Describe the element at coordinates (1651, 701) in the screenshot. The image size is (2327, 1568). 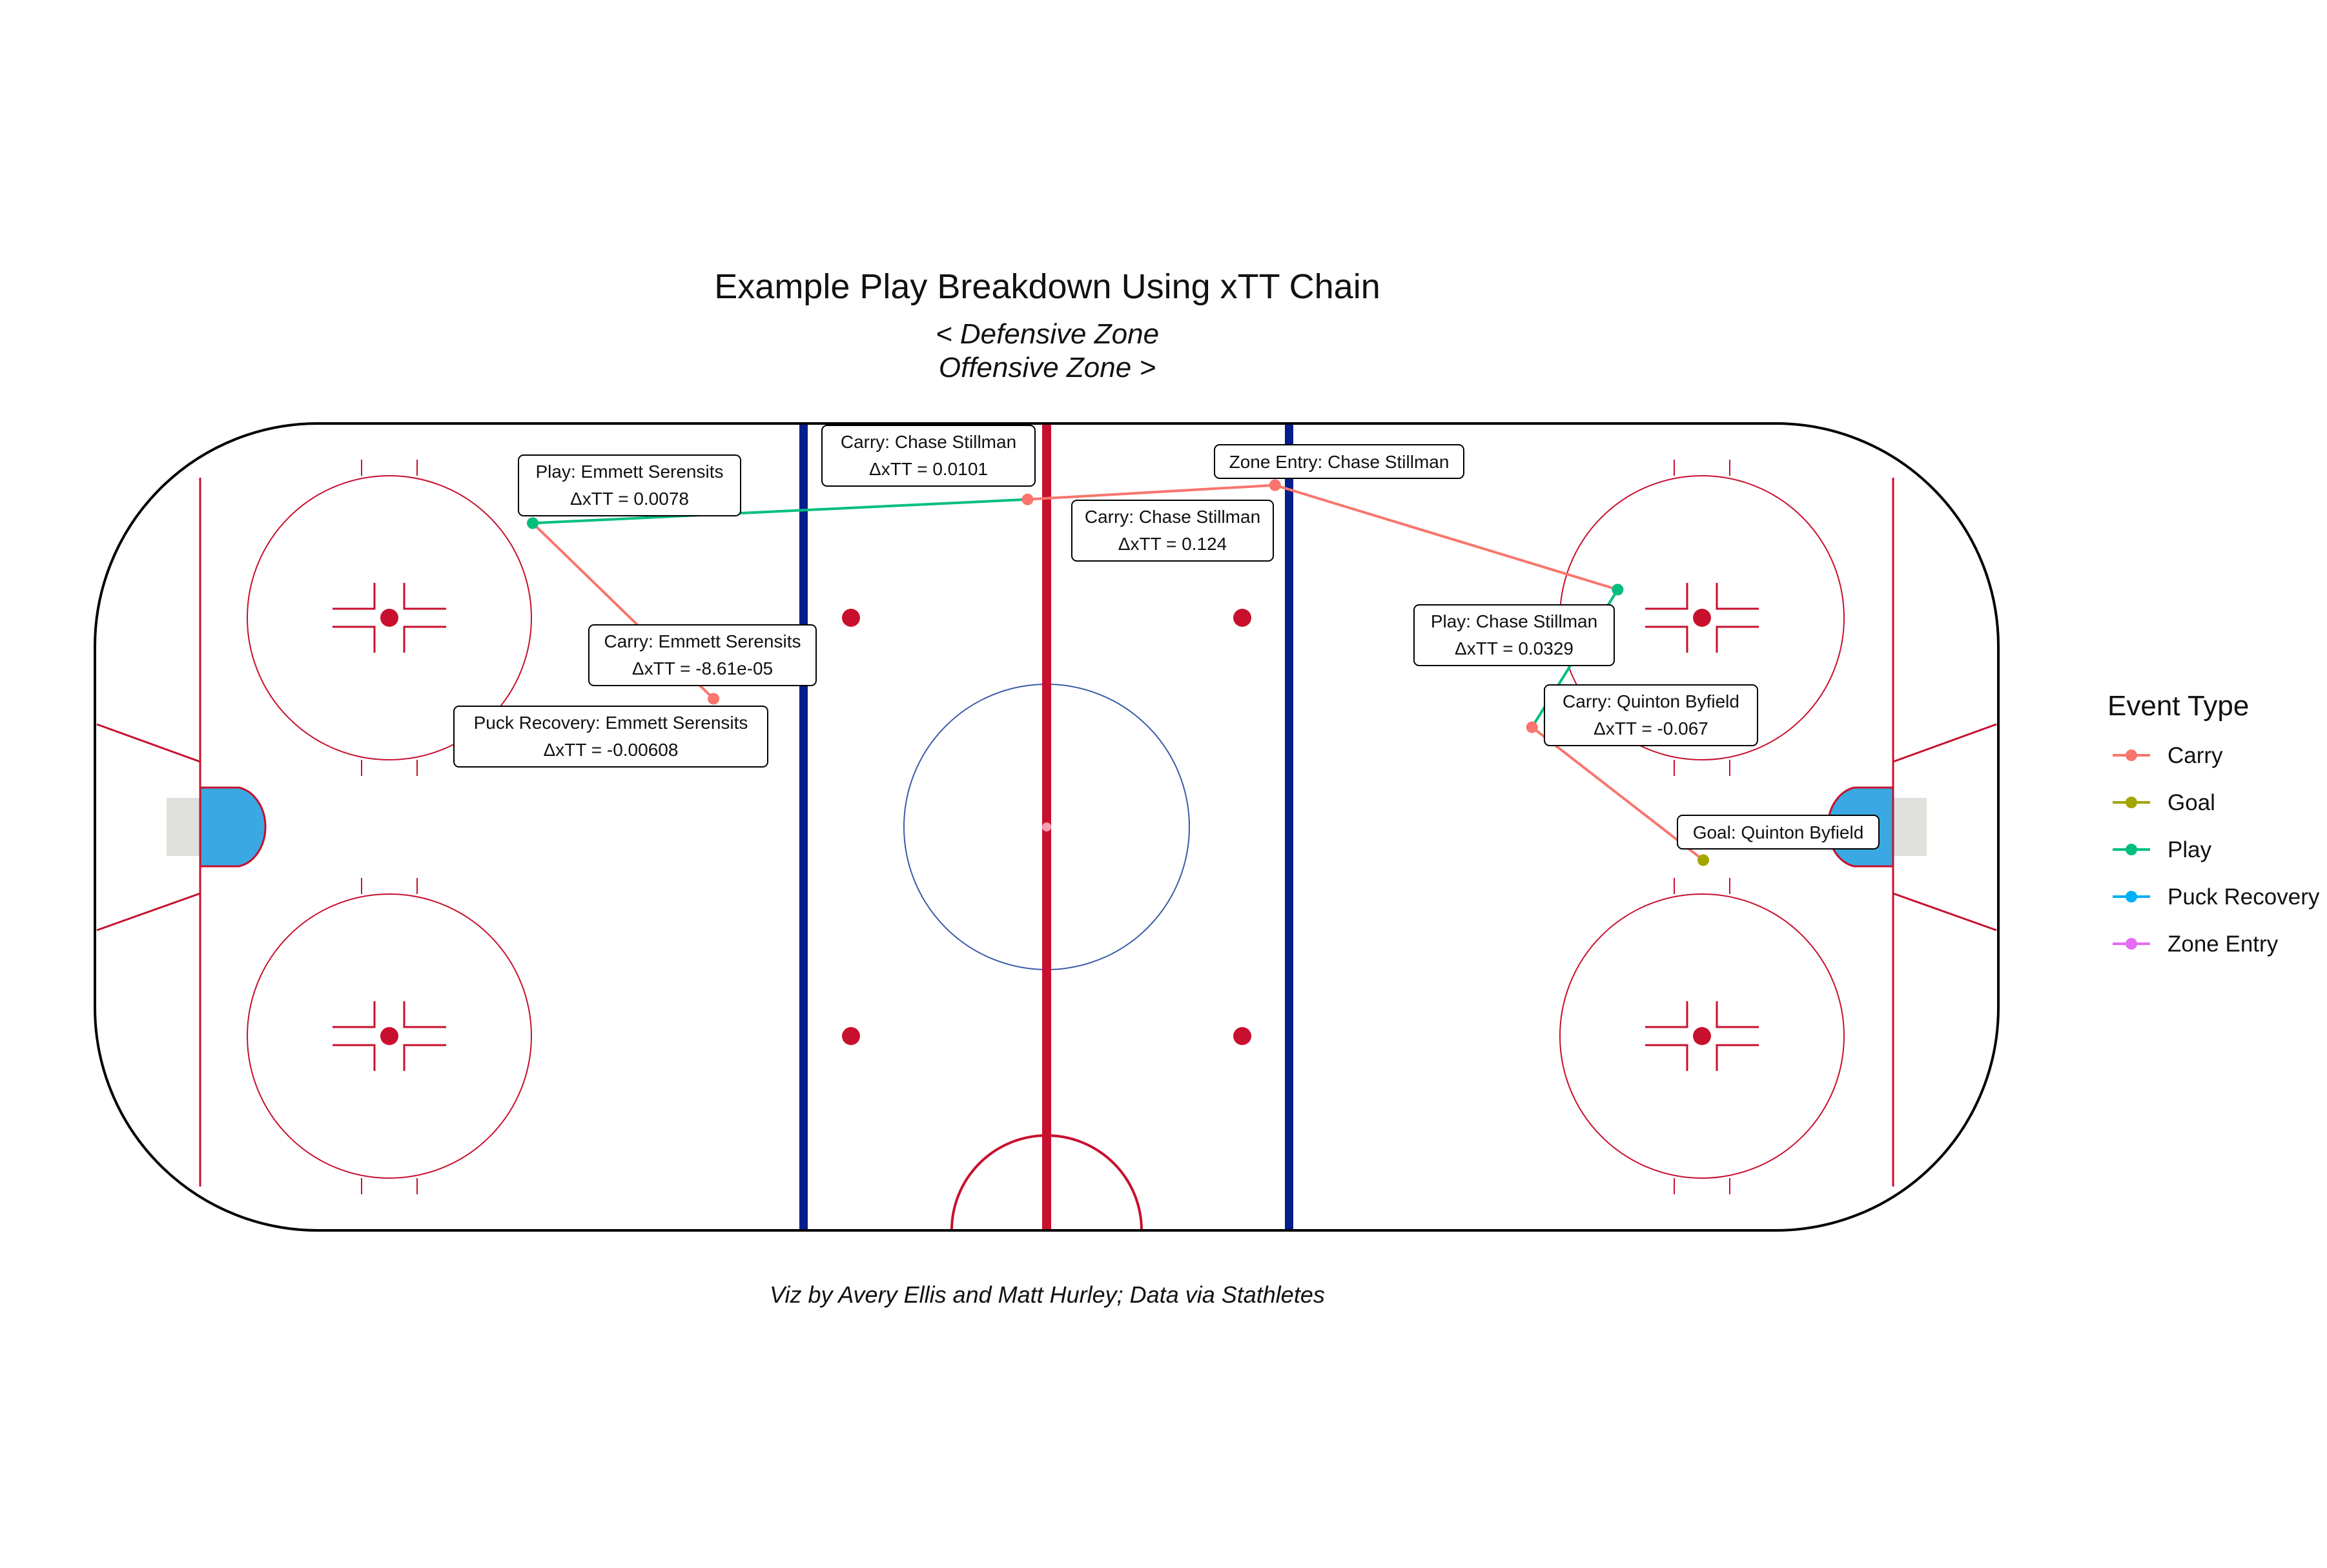
I see `event-label-title: Carry: Quinton Byfield` at that location.